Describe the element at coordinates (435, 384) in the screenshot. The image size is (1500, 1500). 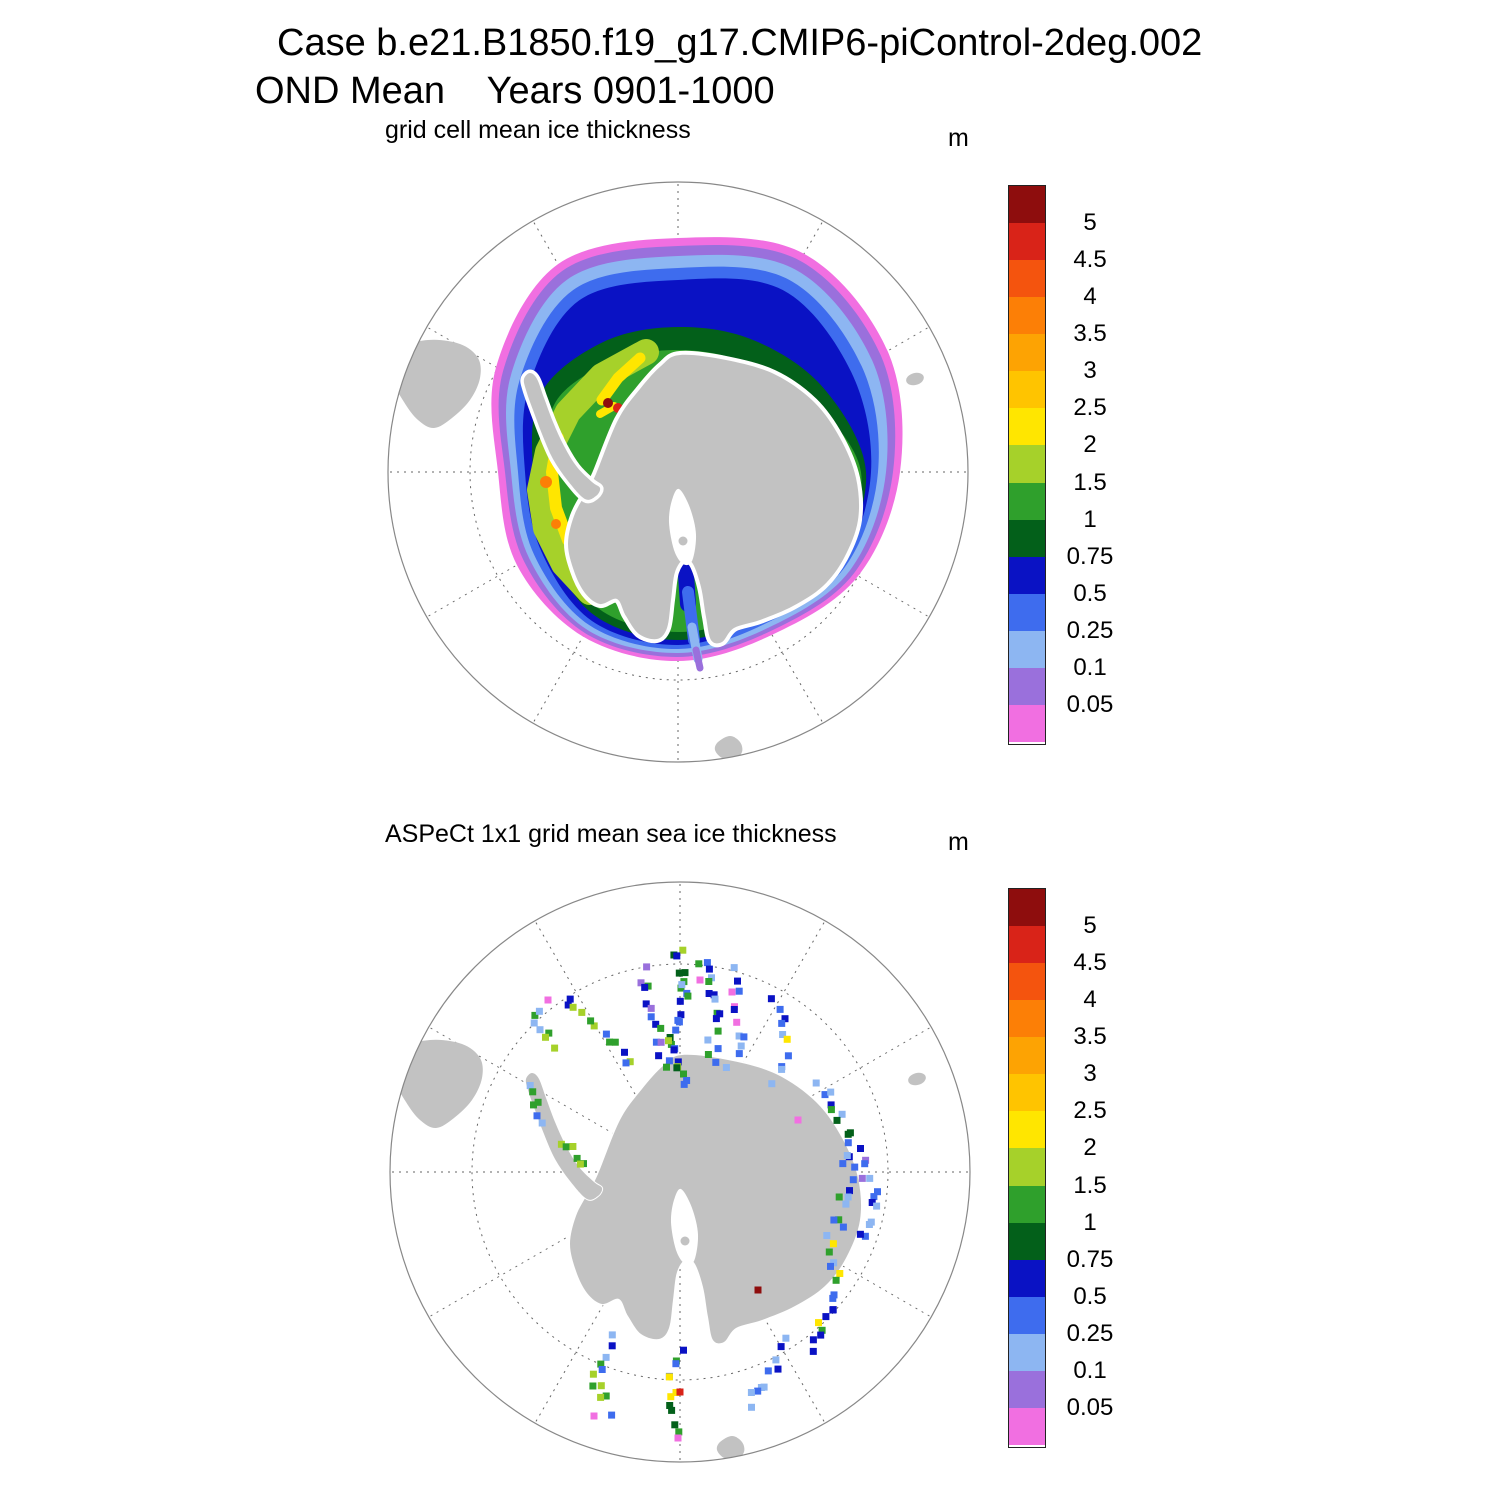
I see `south-america-tip` at that location.